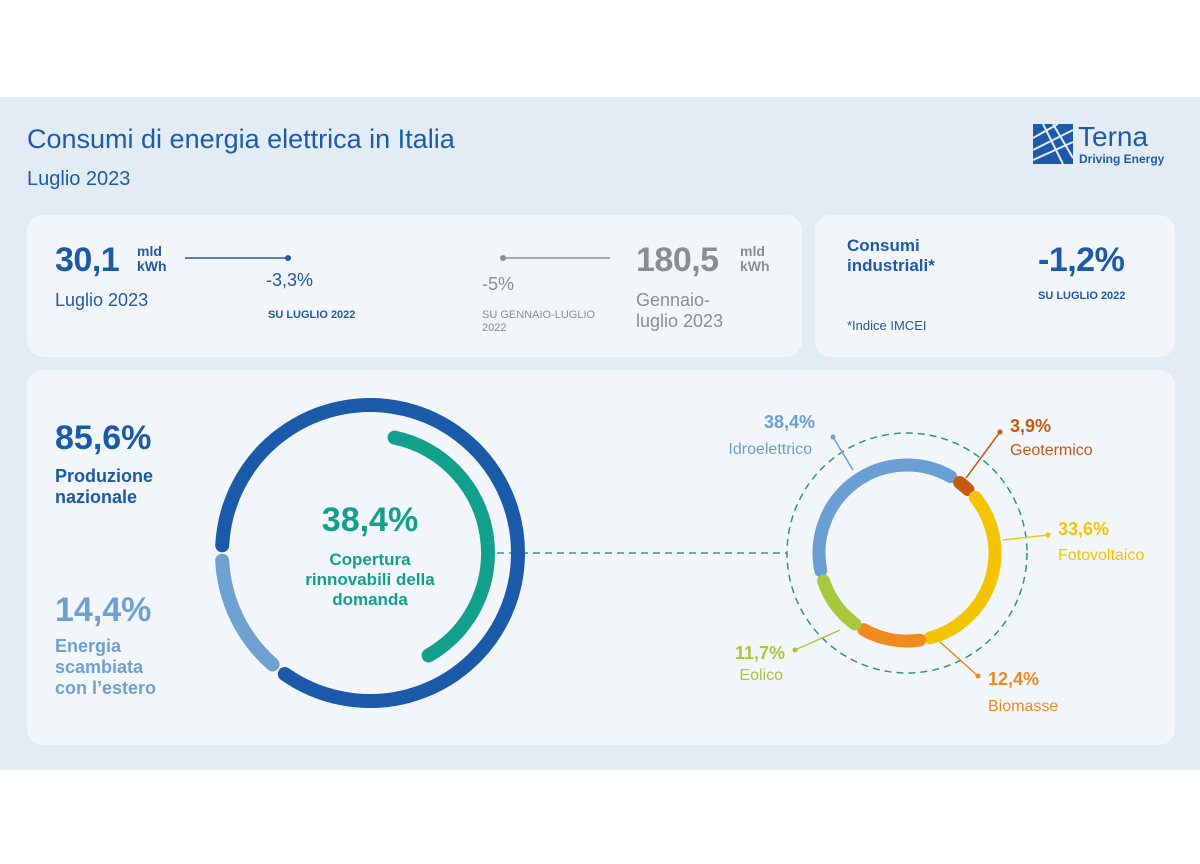 Image resolution: width=1200 pixels, height=864 pixels. Describe the element at coordinates (370, 520) in the screenshot. I see `center-value: 38,4%` at that location.